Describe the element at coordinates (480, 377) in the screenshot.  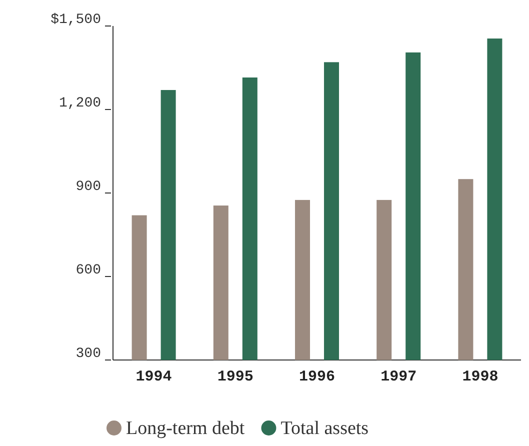
I see `x-tick-label: 1998` at that location.